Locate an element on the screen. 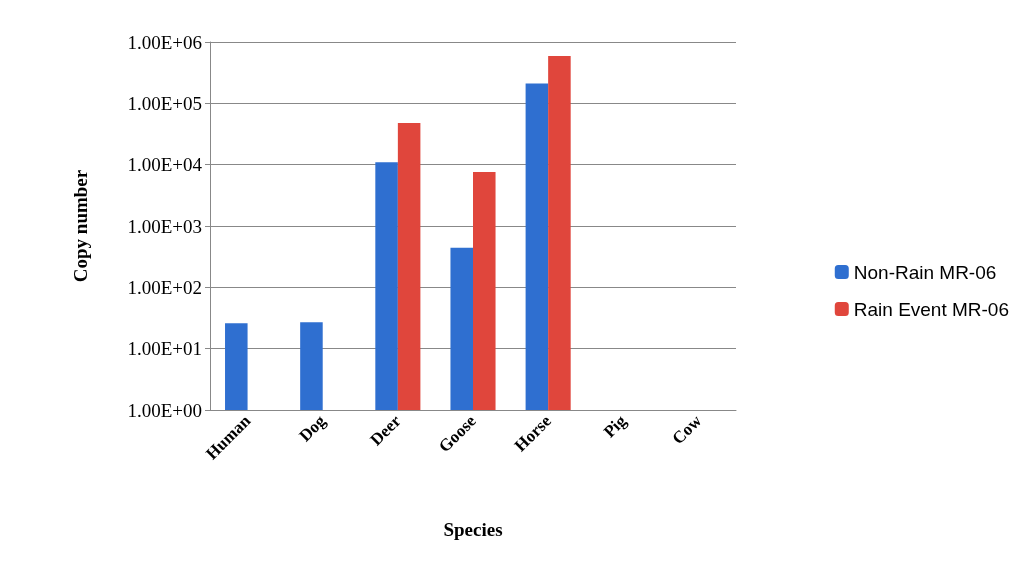  y-tick-label: 1.00E+04 is located at coordinates (165, 165).